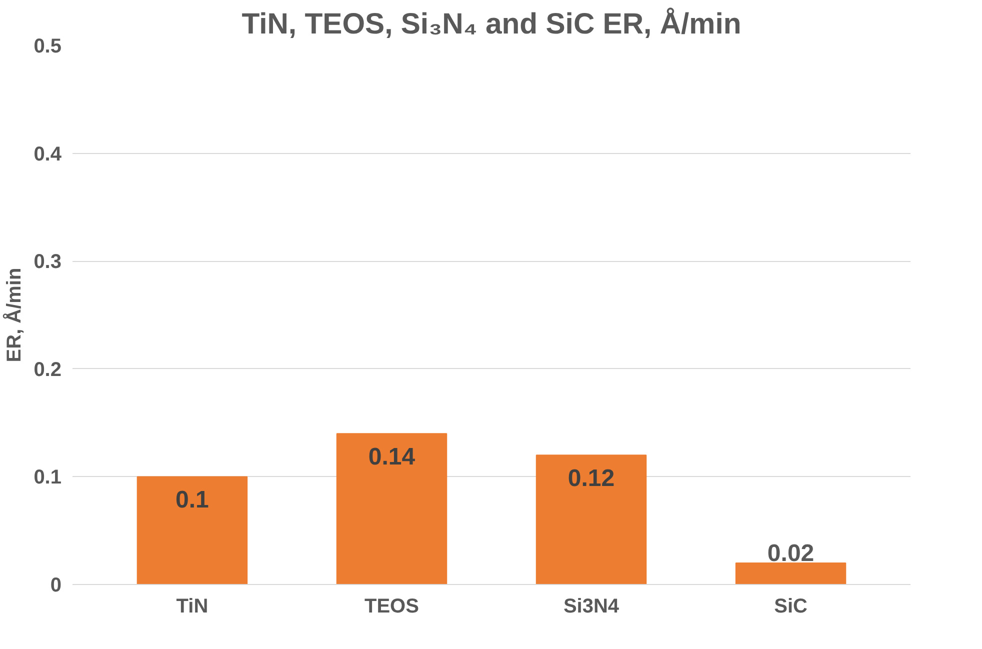 The image size is (982, 649). I want to click on data-label: 0.1, so click(192, 500).